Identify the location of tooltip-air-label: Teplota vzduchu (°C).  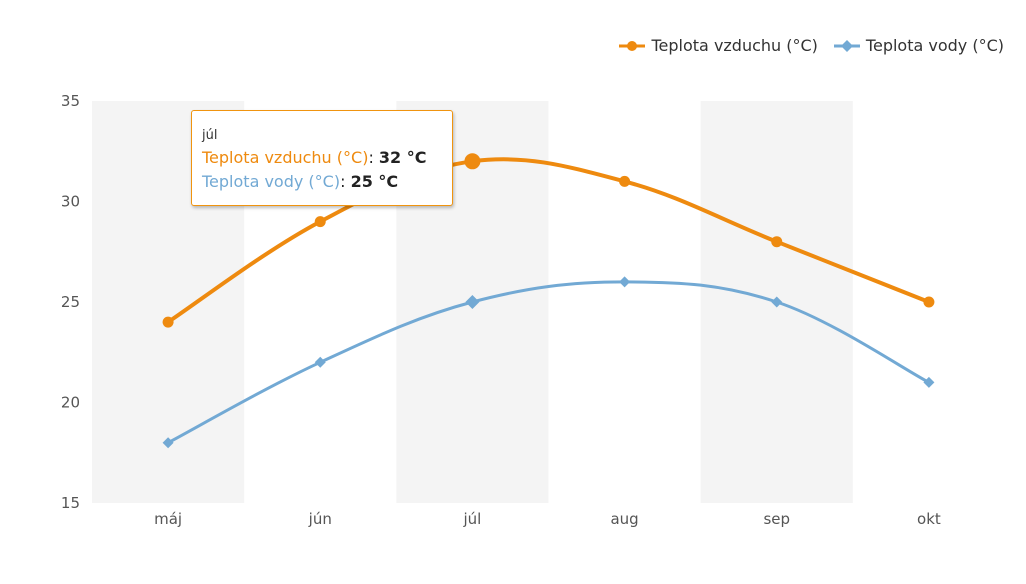
(285, 157).